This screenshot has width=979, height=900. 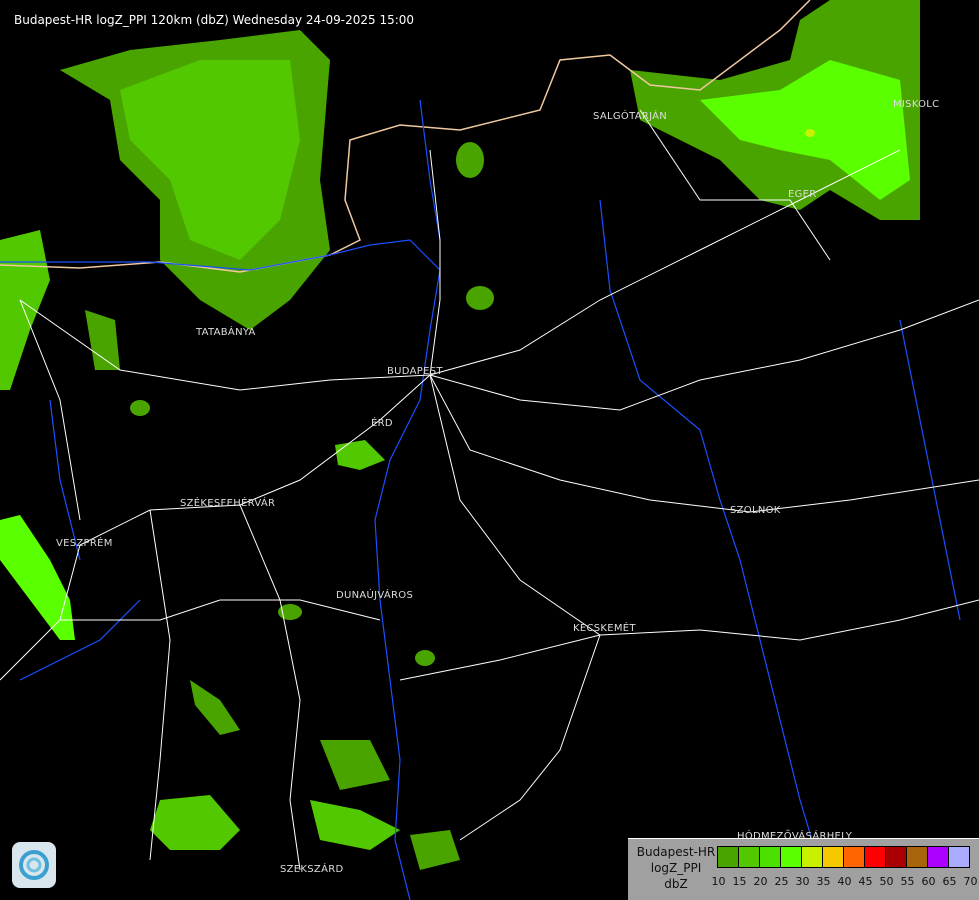 What do you see at coordinates (760, 881) in the screenshot?
I see `legend-tick-label: 20` at bounding box center [760, 881].